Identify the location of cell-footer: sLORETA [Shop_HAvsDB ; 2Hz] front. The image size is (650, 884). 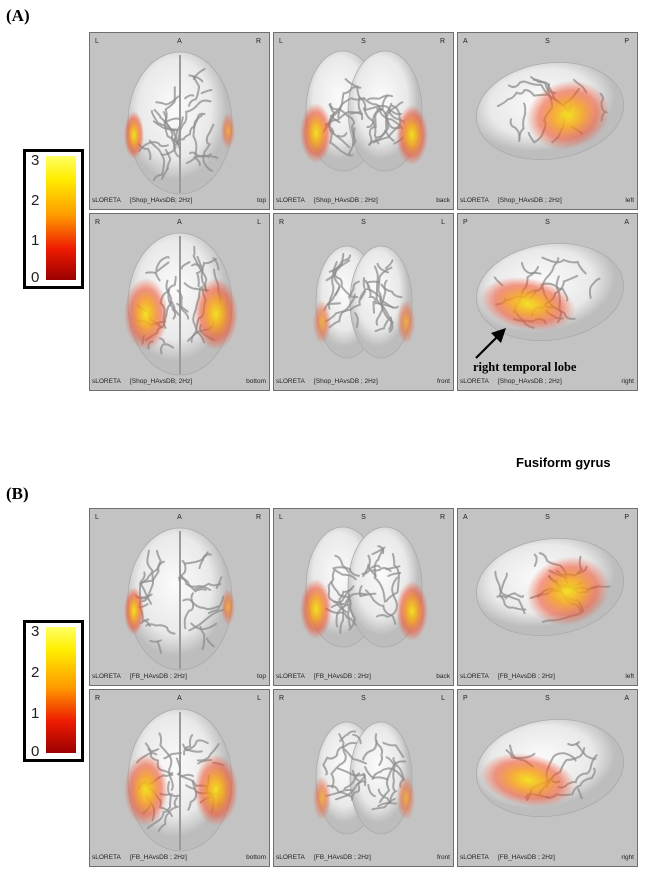
(363, 381).